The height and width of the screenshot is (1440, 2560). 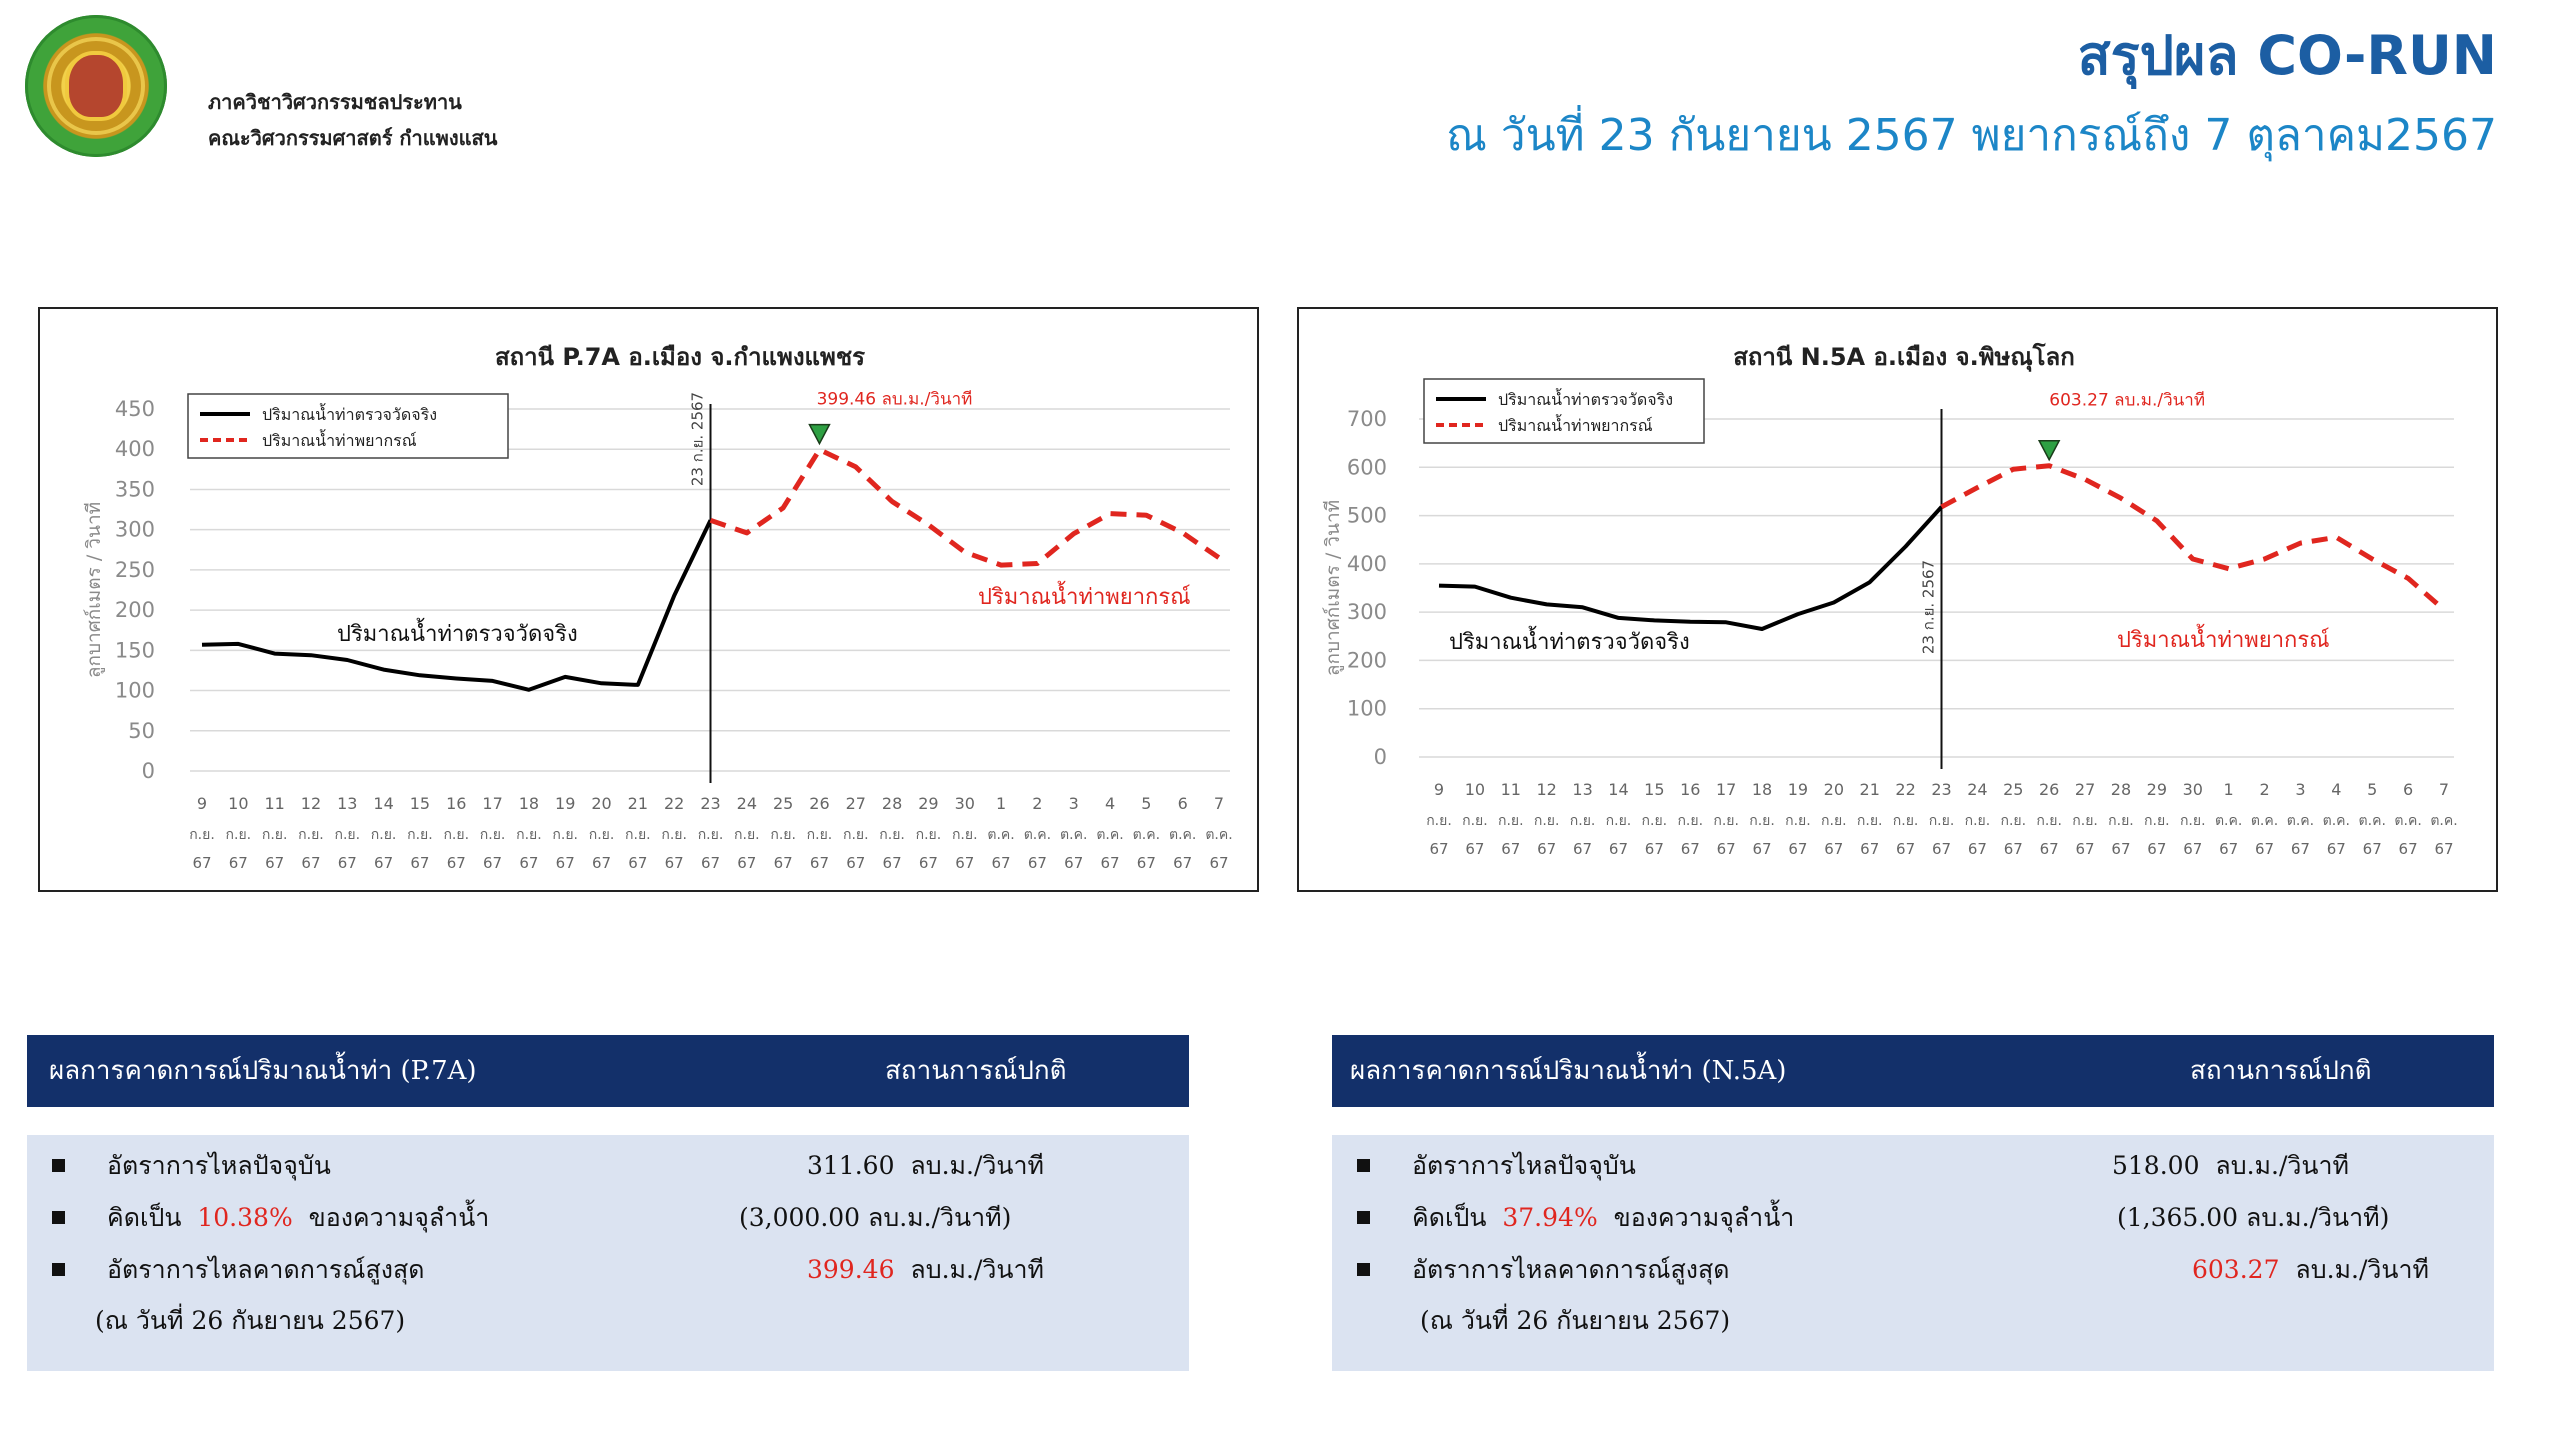 I want to click on x-tick-day: 1, so click(x=2229, y=789).